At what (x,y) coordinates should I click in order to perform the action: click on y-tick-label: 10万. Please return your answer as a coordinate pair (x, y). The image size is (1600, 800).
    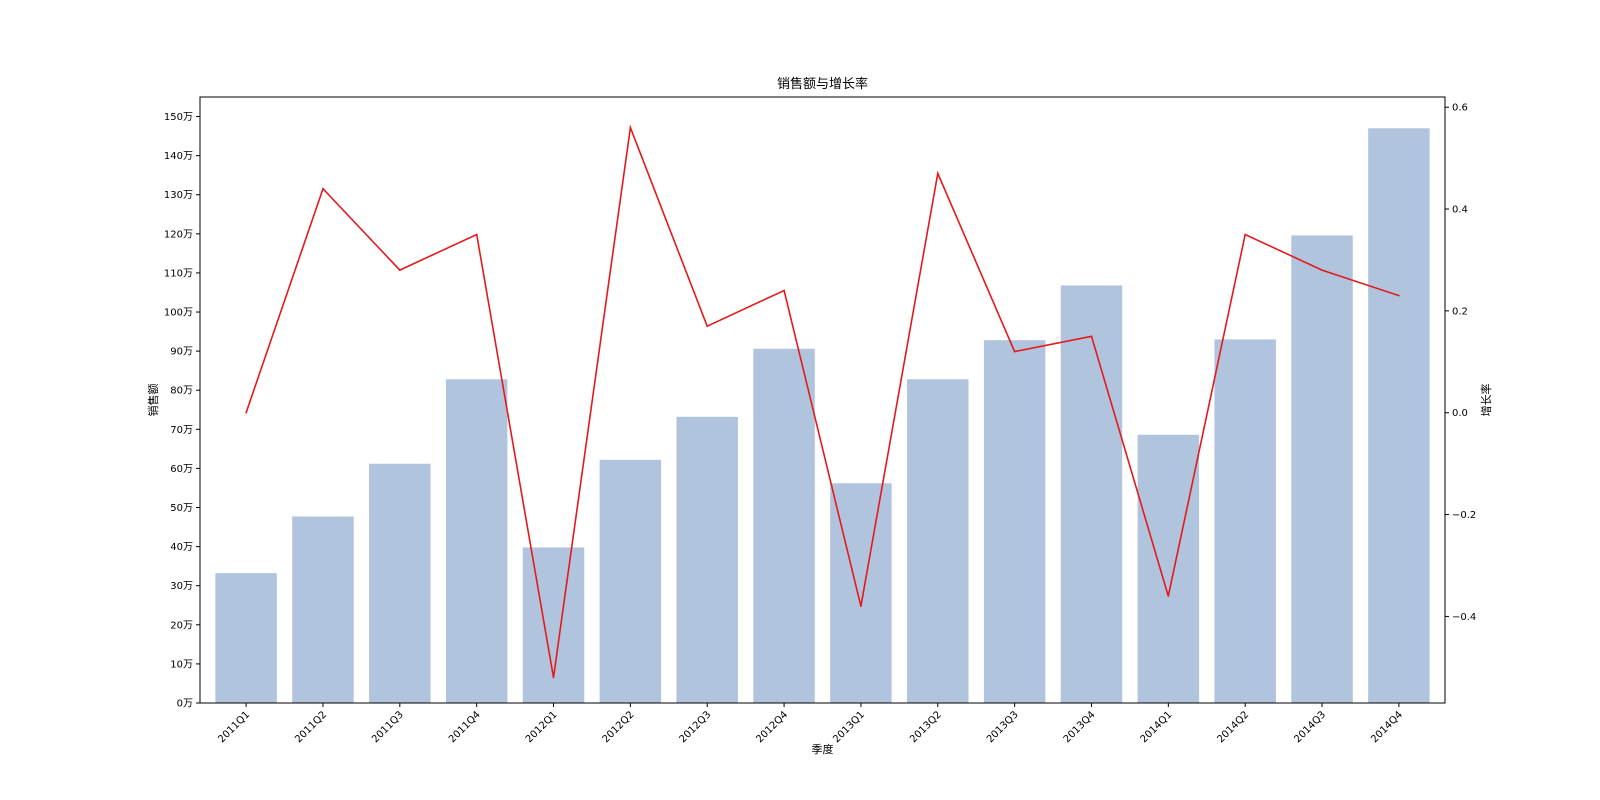
    Looking at the image, I should click on (181, 664).